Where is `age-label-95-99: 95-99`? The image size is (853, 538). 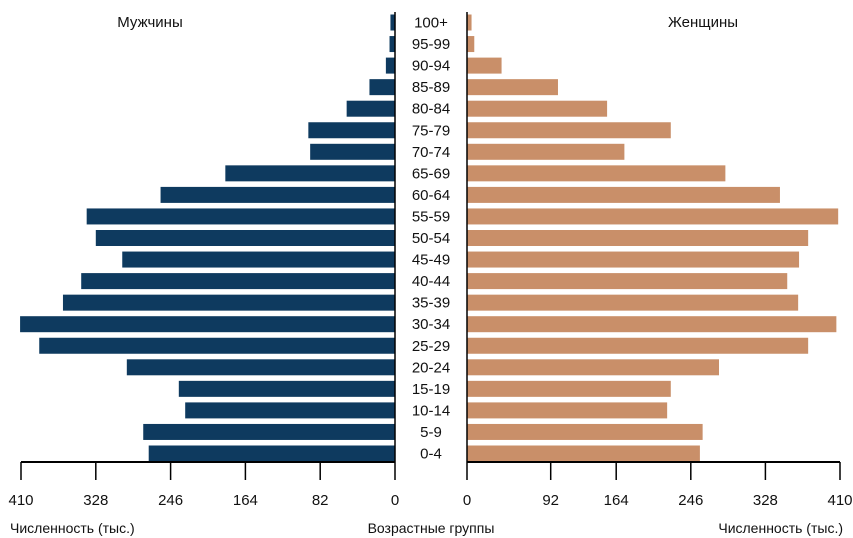
age-label-95-99: 95-99 is located at coordinates (431, 44).